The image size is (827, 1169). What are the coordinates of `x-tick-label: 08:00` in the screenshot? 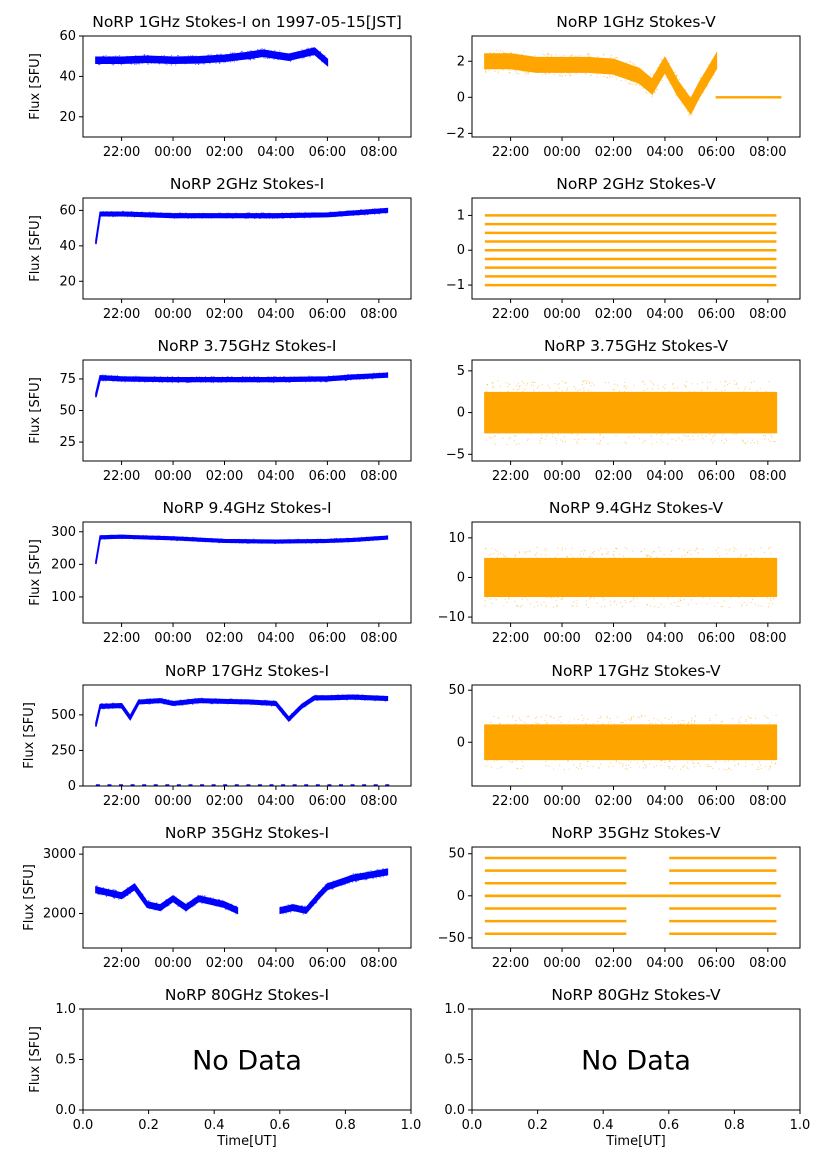 It's located at (767, 638).